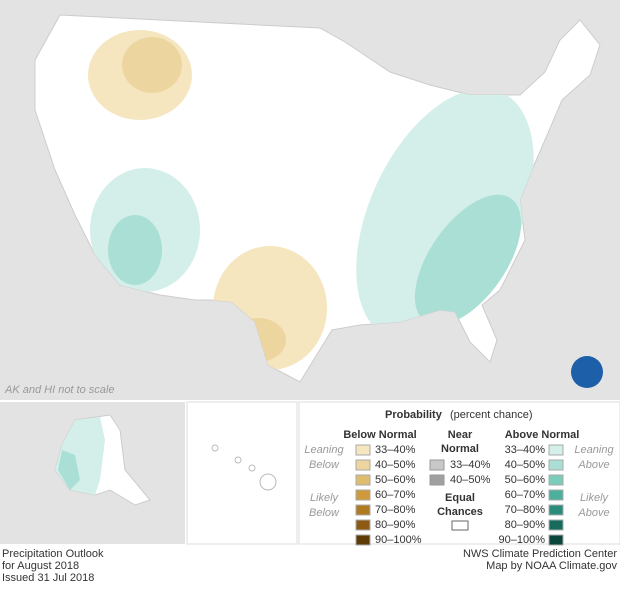 The width and height of the screenshot is (620, 590). I want to click on above-range: 33–40%, so click(525, 450).